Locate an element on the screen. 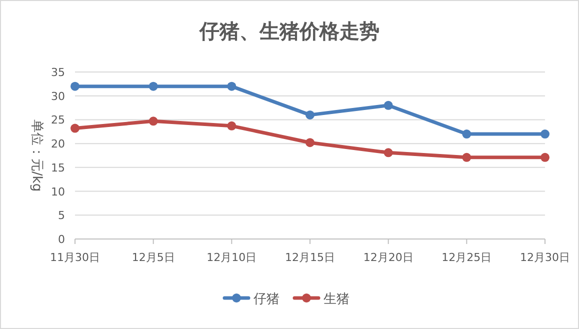 The height and width of the screenshot is (329, 579). title: 仔猪、生猪价格走势 is located at coordinates (290, 31).